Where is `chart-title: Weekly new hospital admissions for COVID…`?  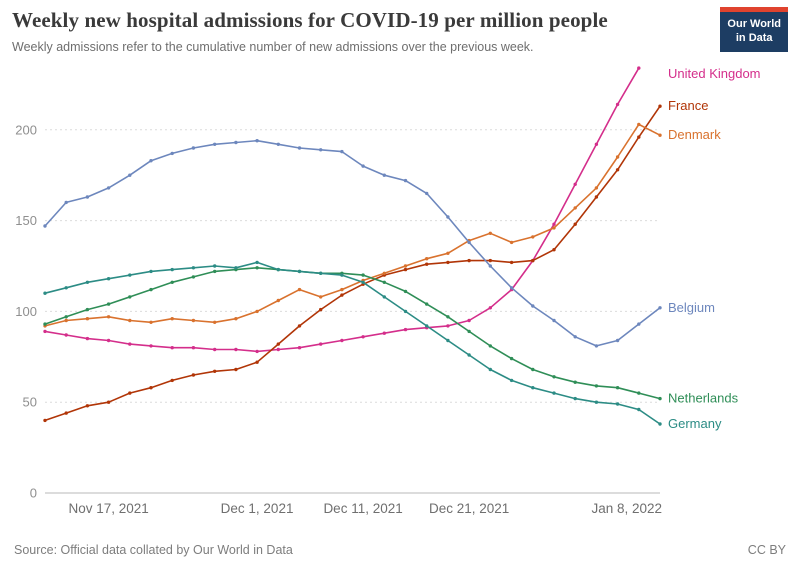
chart-title: Weekly new hospital admissions for COVID… is located at coordinates (310, 20).